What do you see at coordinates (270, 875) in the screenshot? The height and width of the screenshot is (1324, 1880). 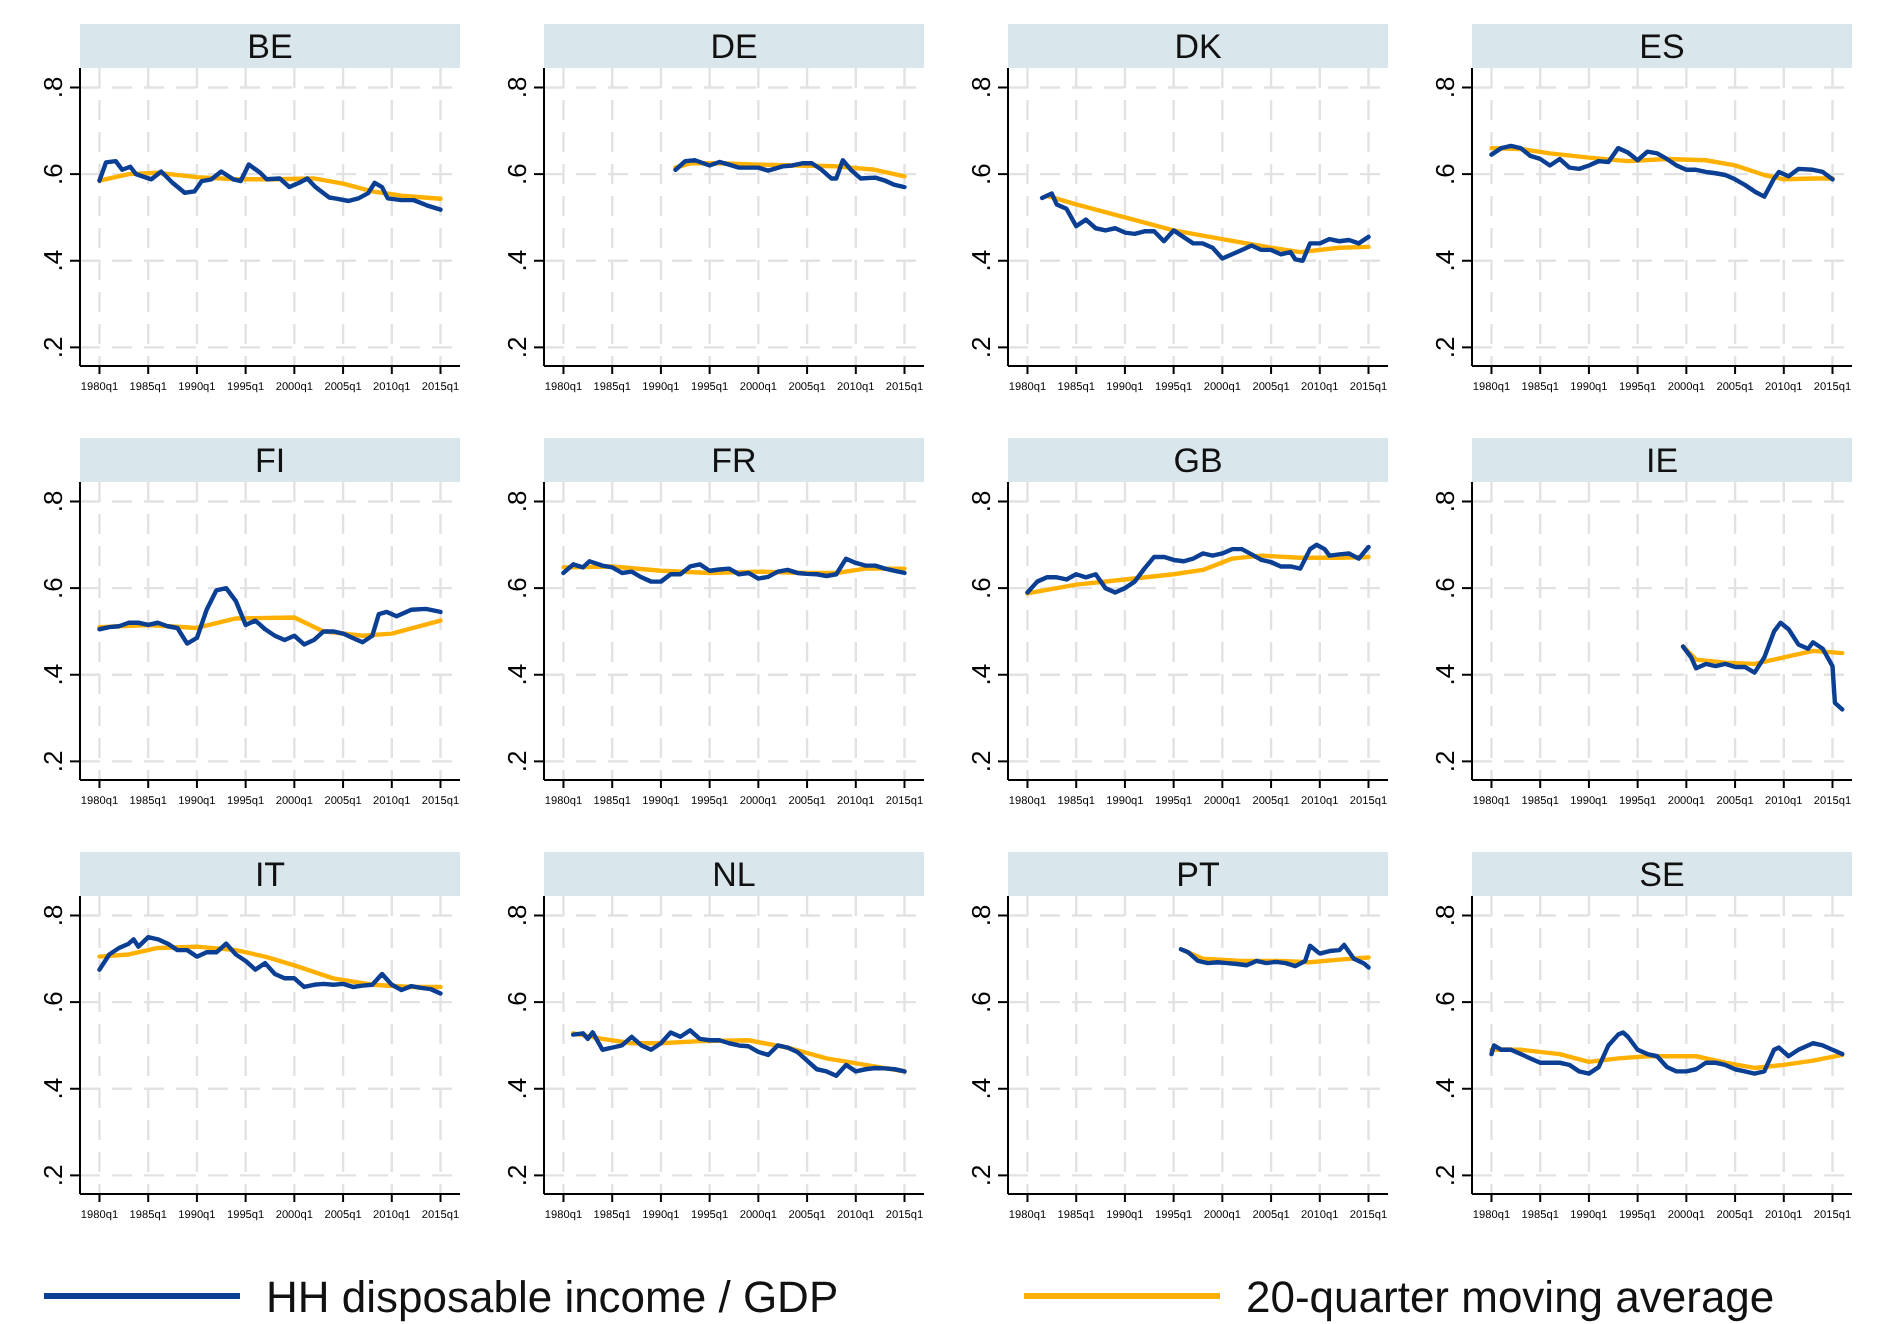 I see `chart-title: IT` at bounding box center [270, 875].